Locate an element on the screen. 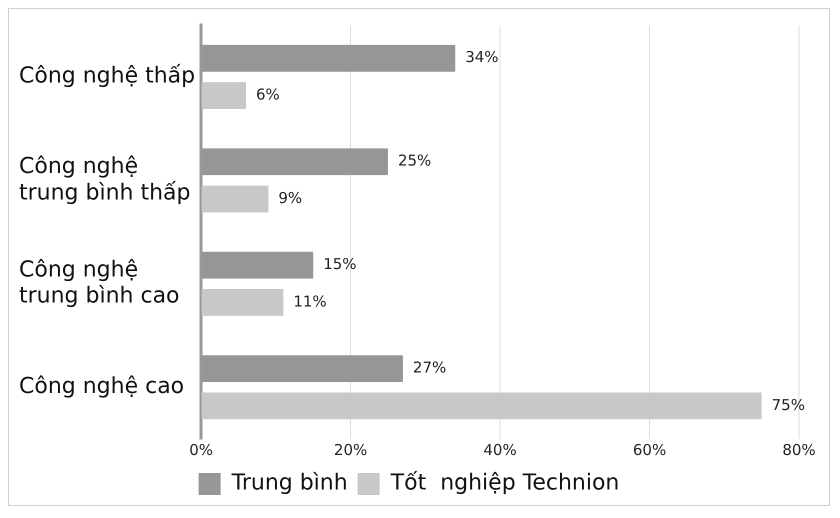 This screenshot has width=840, height=518. y-tick-label: Công nghệ cao is located at coordinates (101, 386).